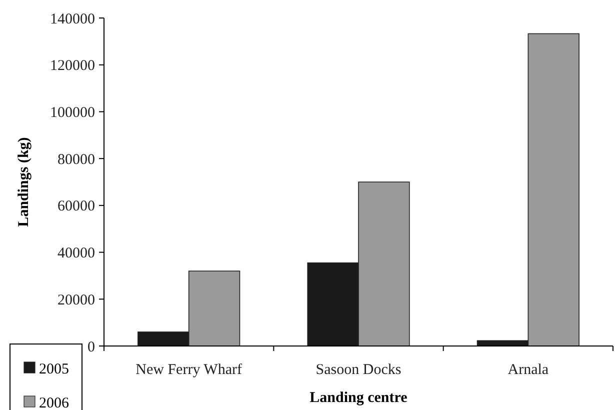  Describe the element at coordinates (359, 370) in the screenshot. I see `x-tick-label: Sasoon Docks` at that location.